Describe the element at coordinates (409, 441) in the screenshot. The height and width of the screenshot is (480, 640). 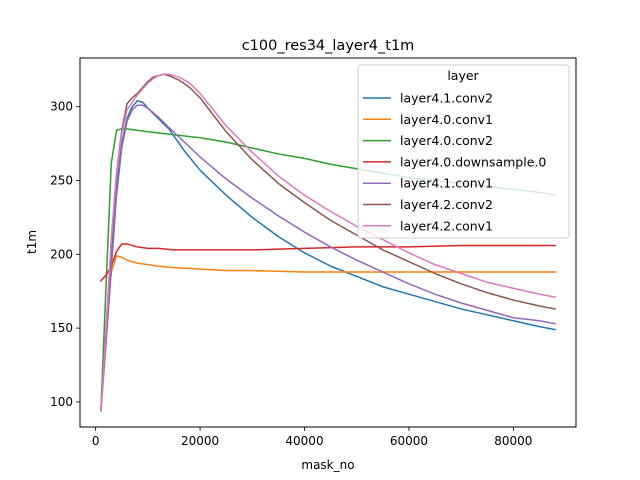
I see `x-tick-label-3: 60000` at that location.